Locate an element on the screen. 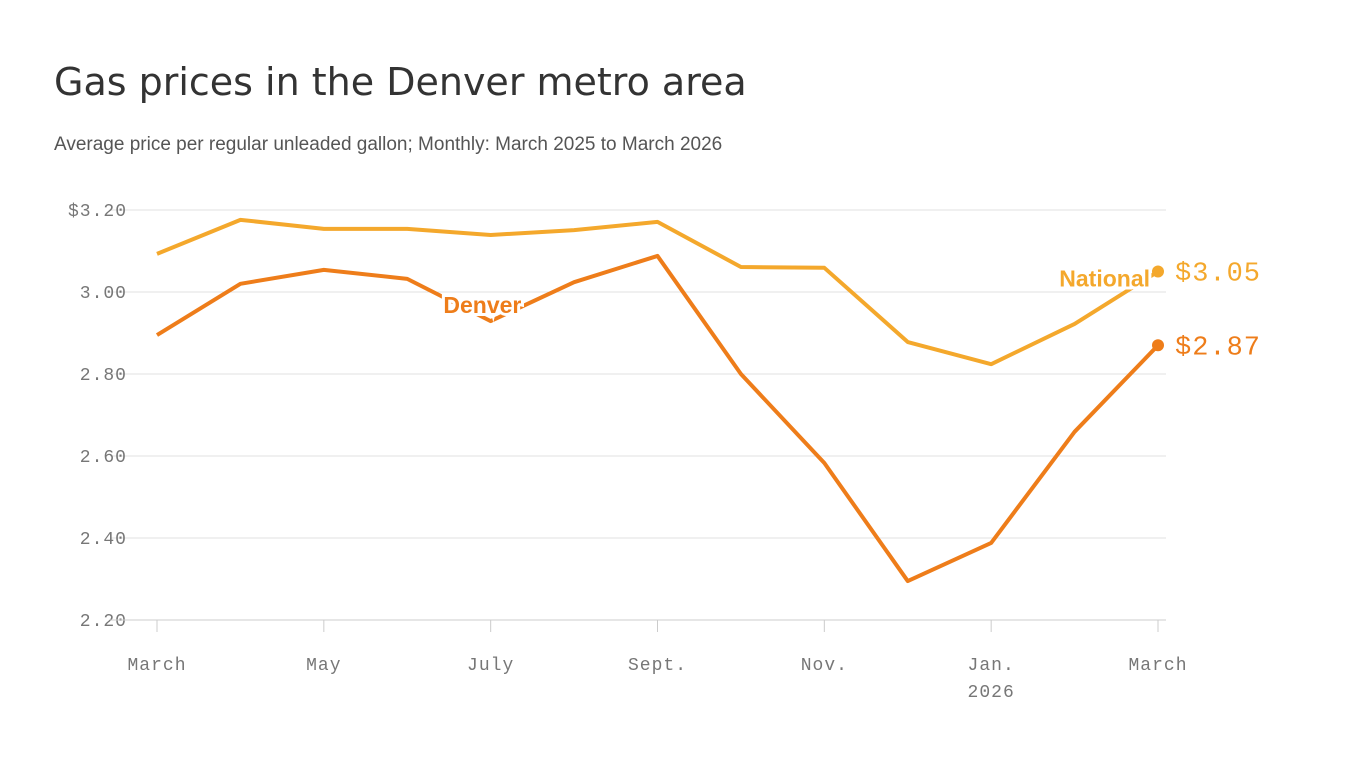  x-tick-label: May is located at coordinates (323, 666).